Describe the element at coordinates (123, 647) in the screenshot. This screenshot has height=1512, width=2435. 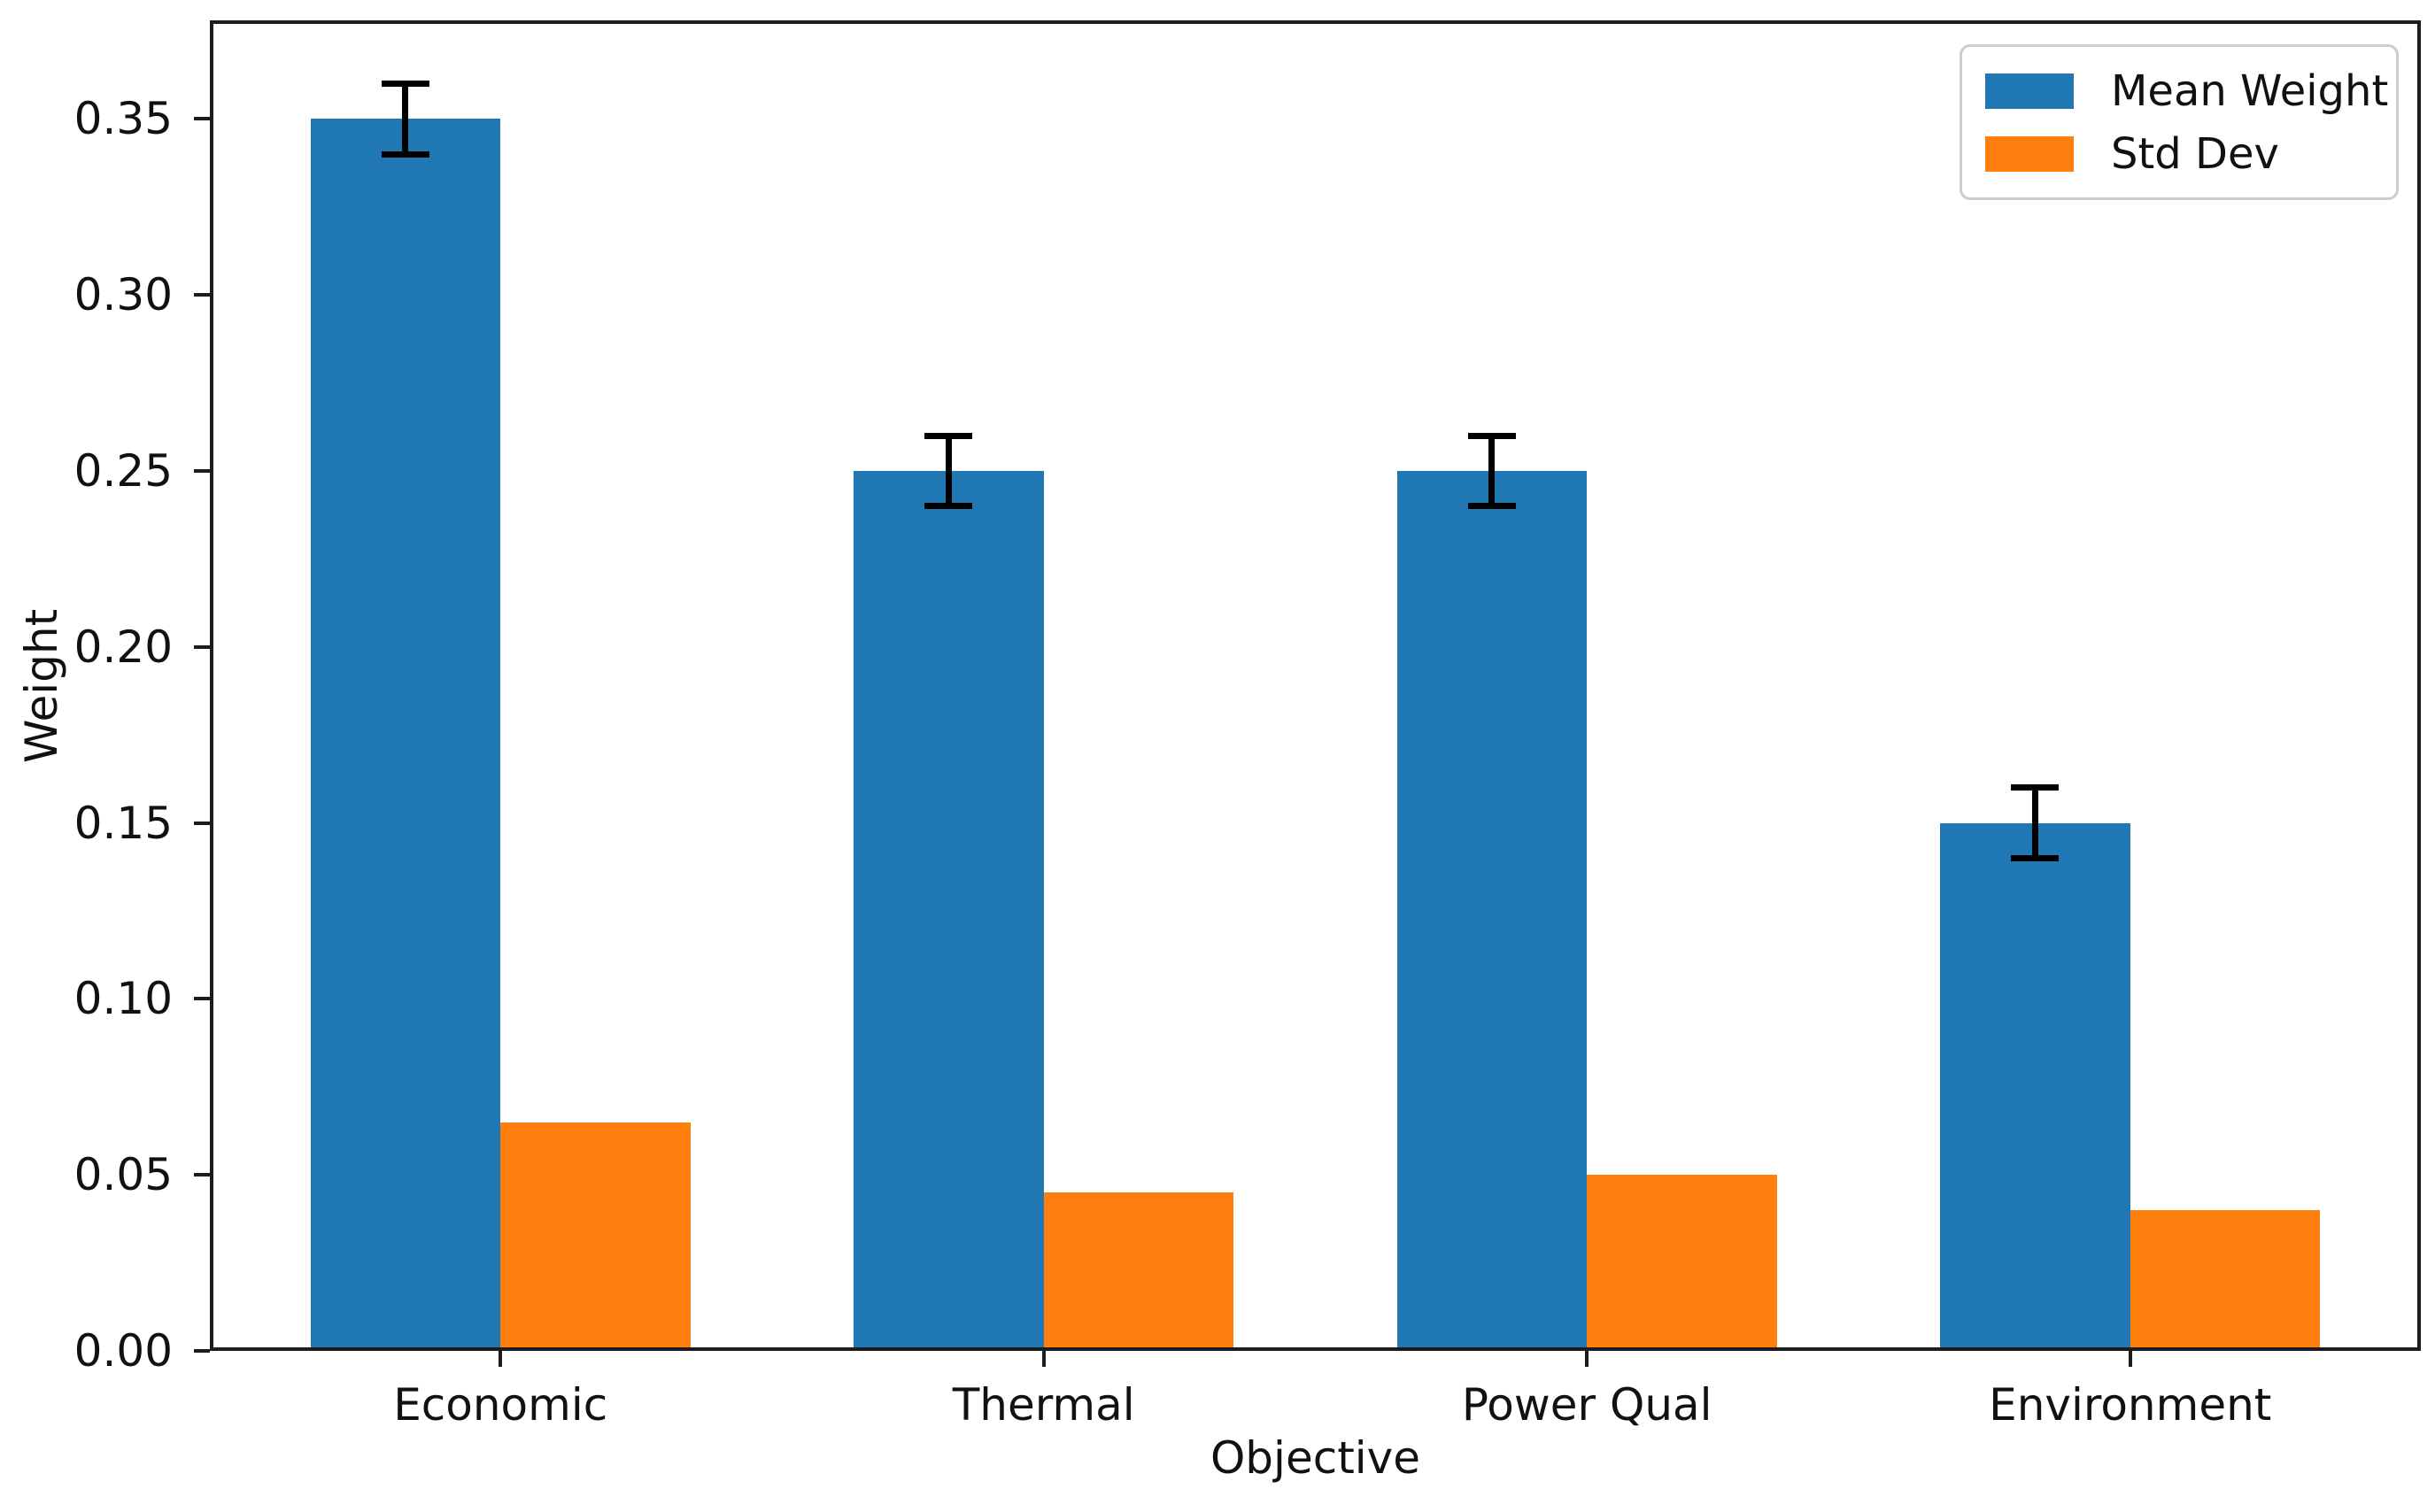
I see `y-tick-label: 0.20` at that location.